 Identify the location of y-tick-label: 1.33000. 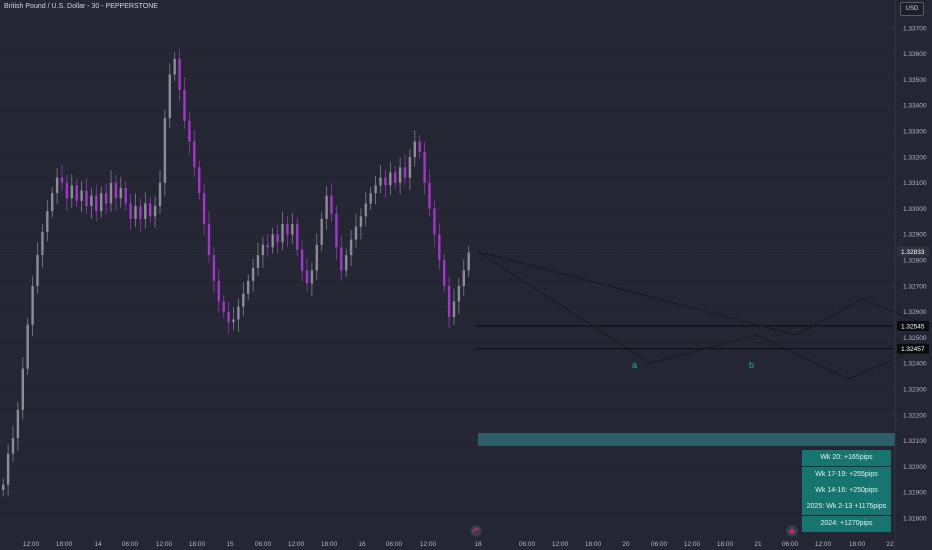
(915, 209).